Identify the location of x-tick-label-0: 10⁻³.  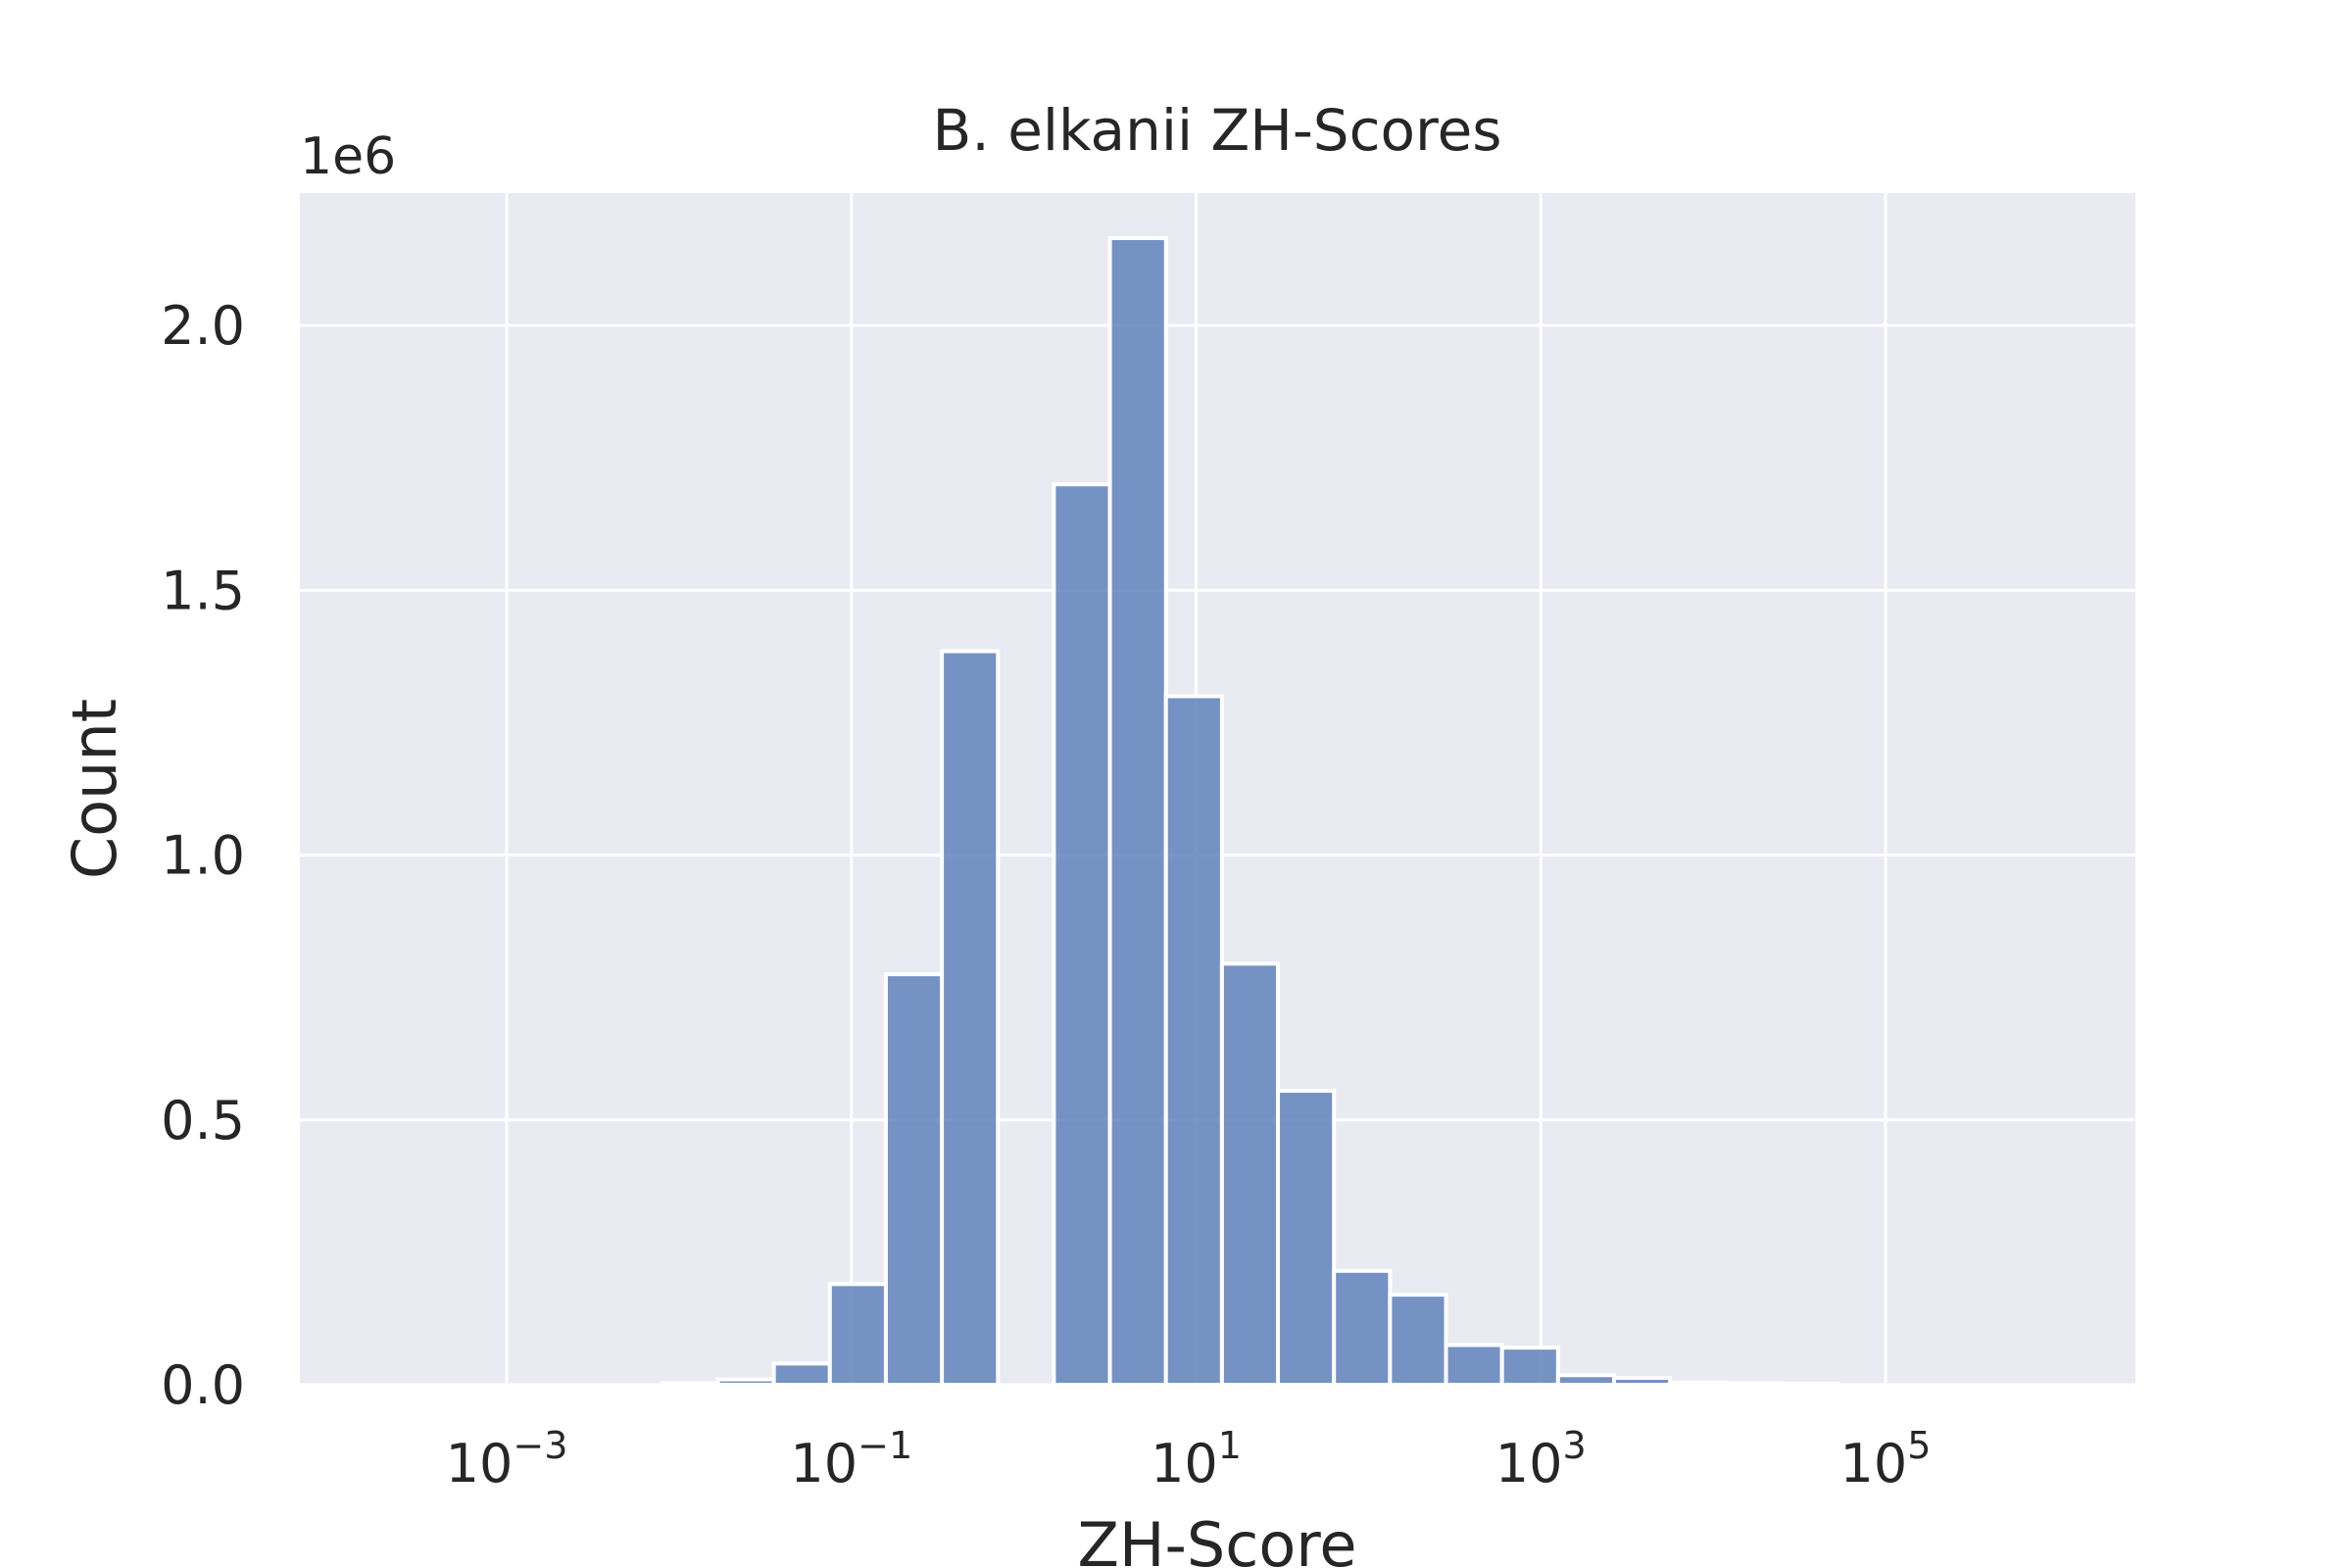
(507, 1459).